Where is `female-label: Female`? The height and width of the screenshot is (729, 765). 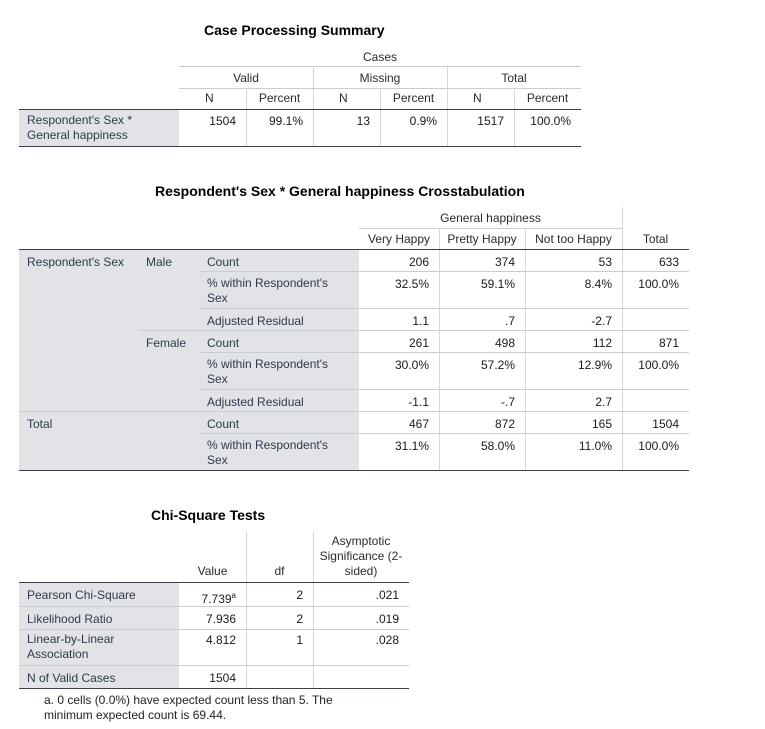
female-label: Female is located at coordinates (166, 343).